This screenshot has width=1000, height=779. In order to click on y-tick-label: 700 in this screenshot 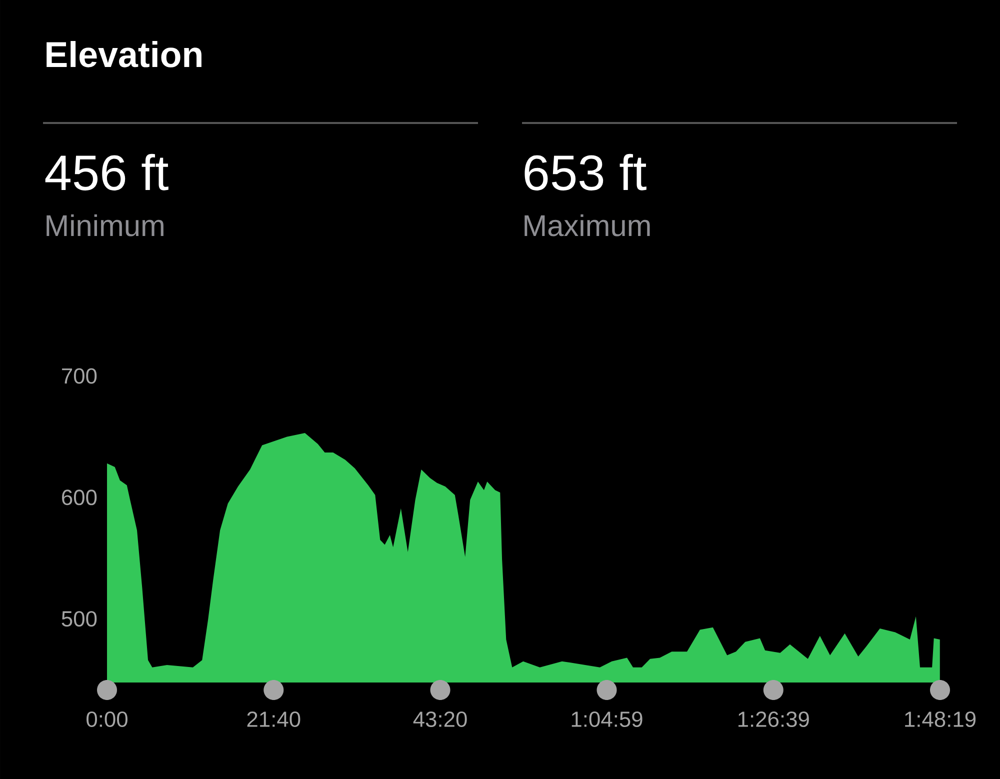, I will do `click(79, 376)`.